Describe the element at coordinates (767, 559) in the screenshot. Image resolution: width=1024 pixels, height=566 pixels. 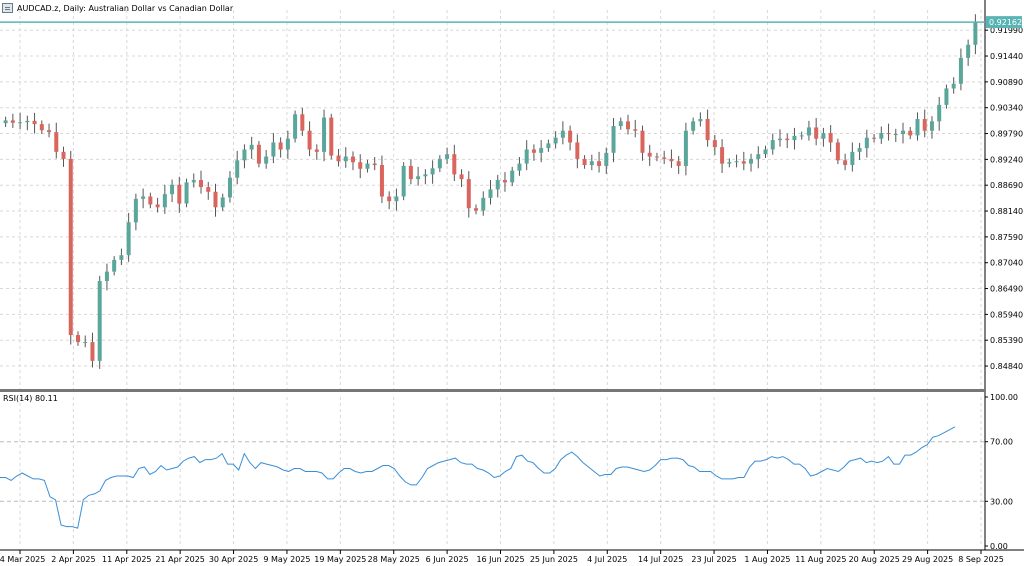
I see `x-tick-label: 1 Aug 2025` at that location.